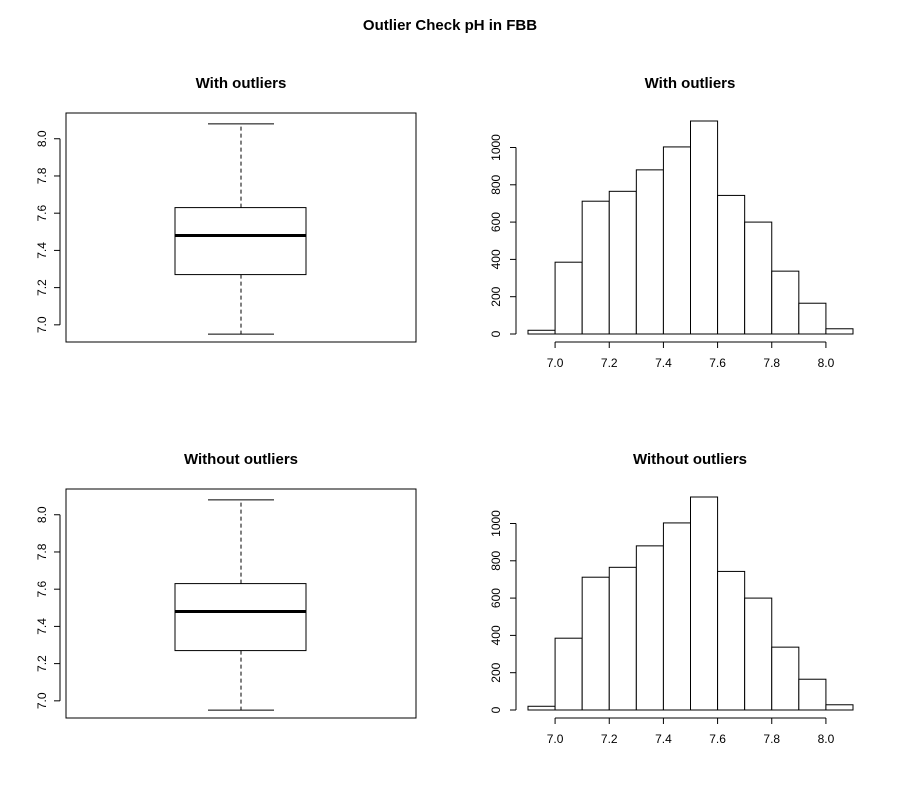 This screenshot has height=800, width=900. Describe the element at coordinates (450, 25) in the screenshot. I see `figure-title: Outlier Check pH in FBB` at that location.